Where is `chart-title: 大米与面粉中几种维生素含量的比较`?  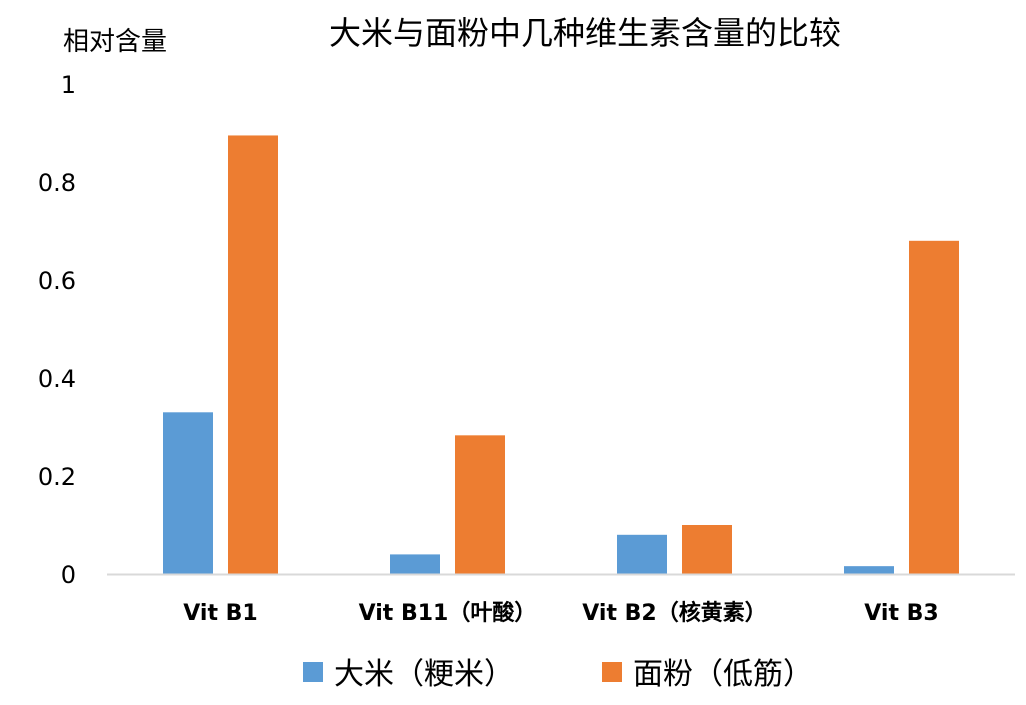
chart-title: 大米与面粉中几种维生素含量的比较 is located at coordinates (585, 33).